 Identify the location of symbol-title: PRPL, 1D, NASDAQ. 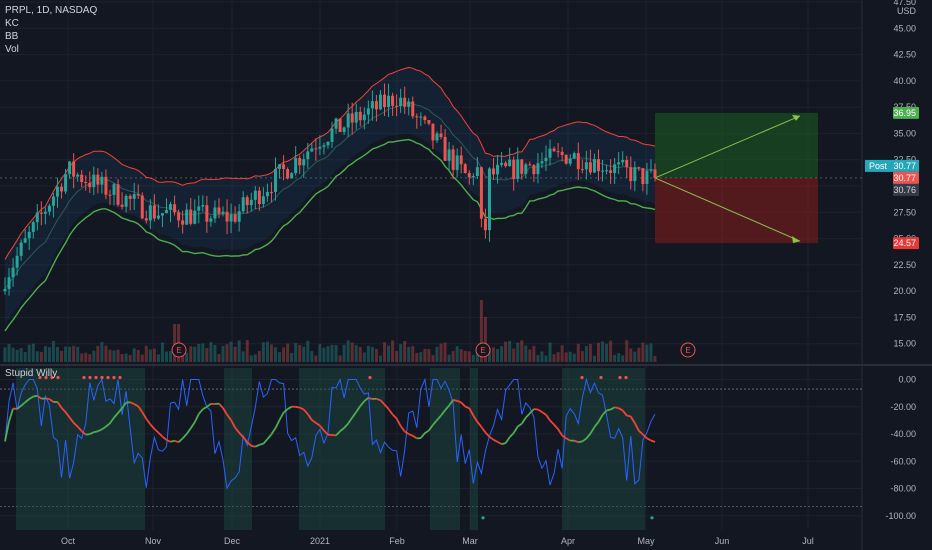
(51, 10).